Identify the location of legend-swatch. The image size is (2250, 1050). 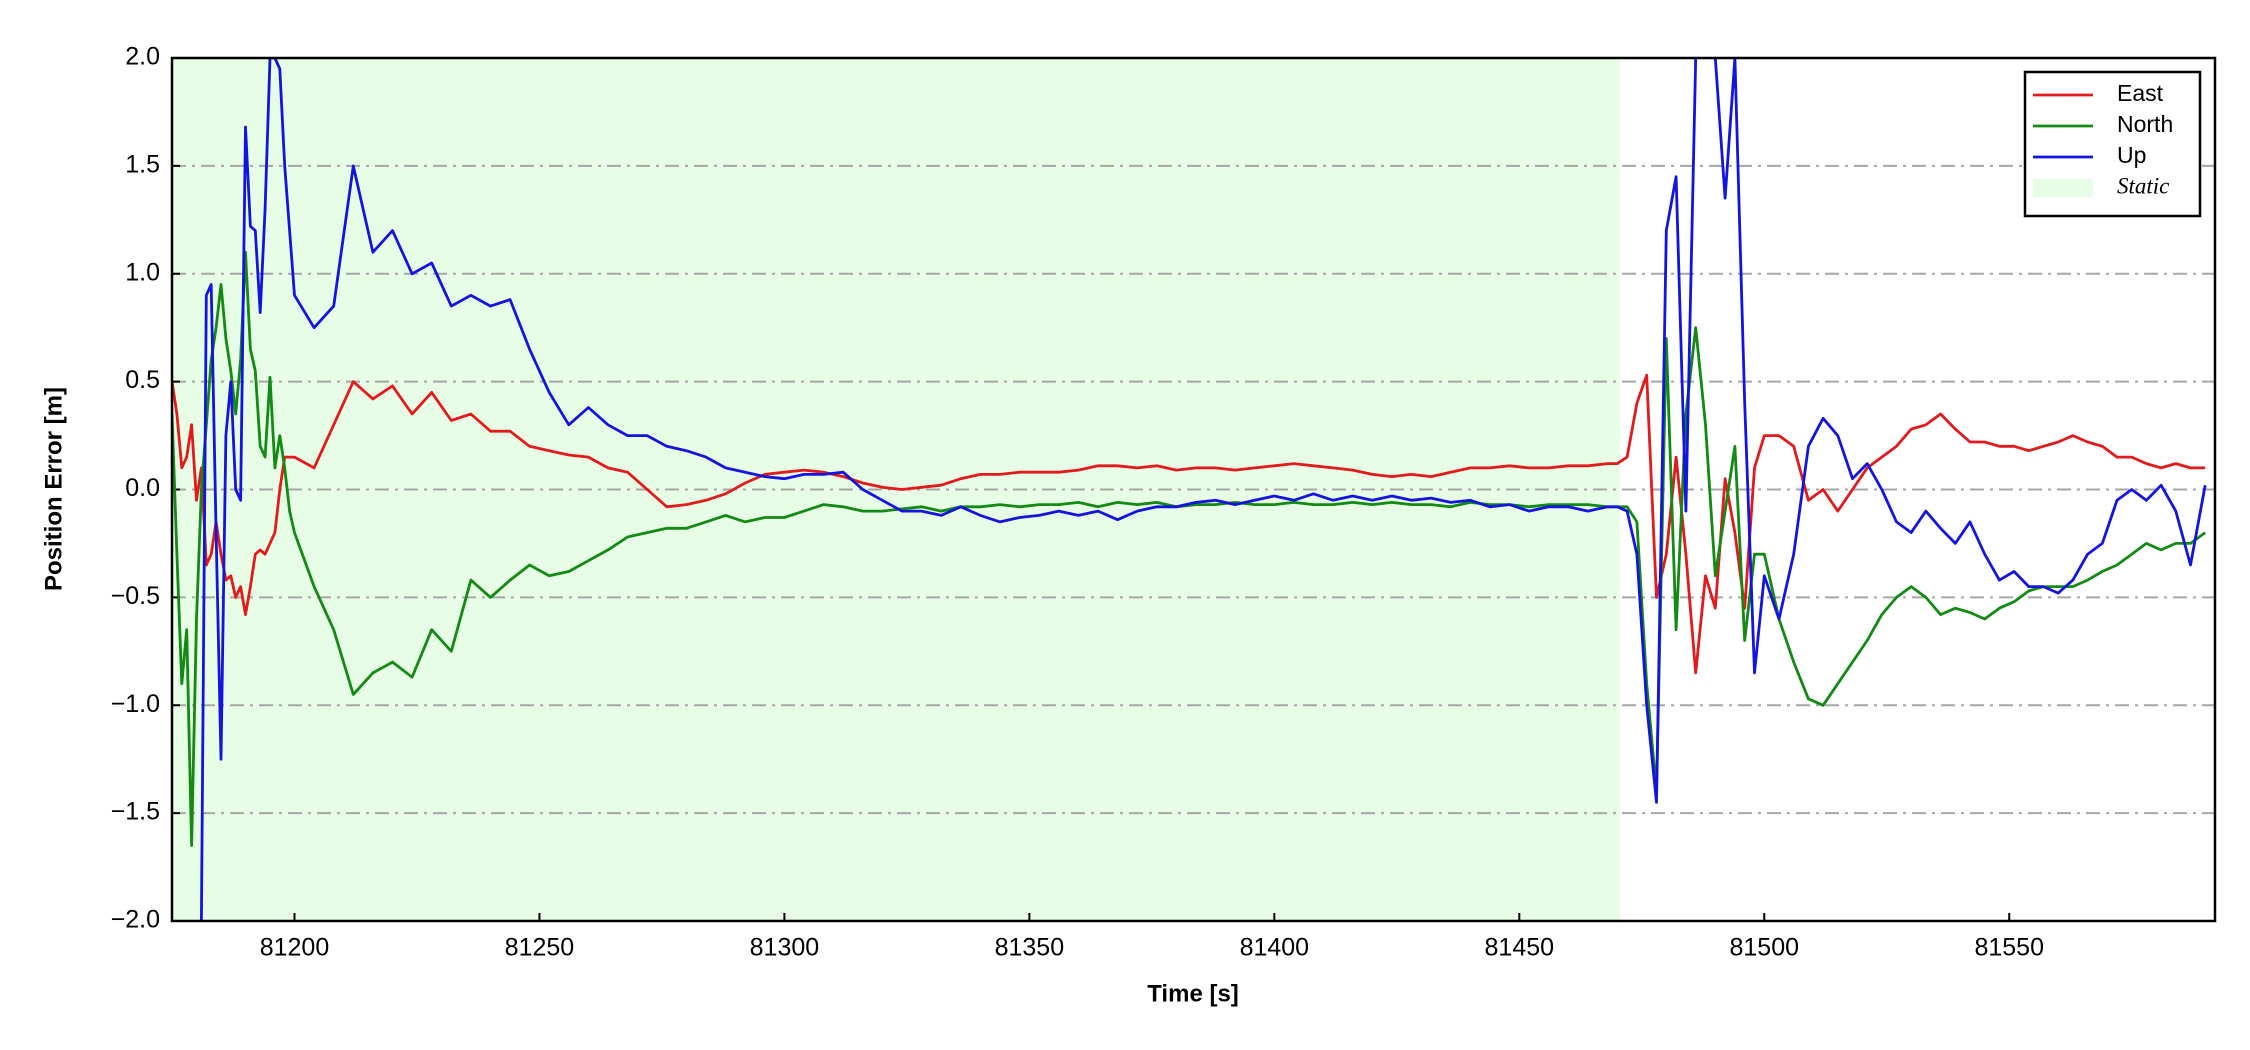
(2063, 188).